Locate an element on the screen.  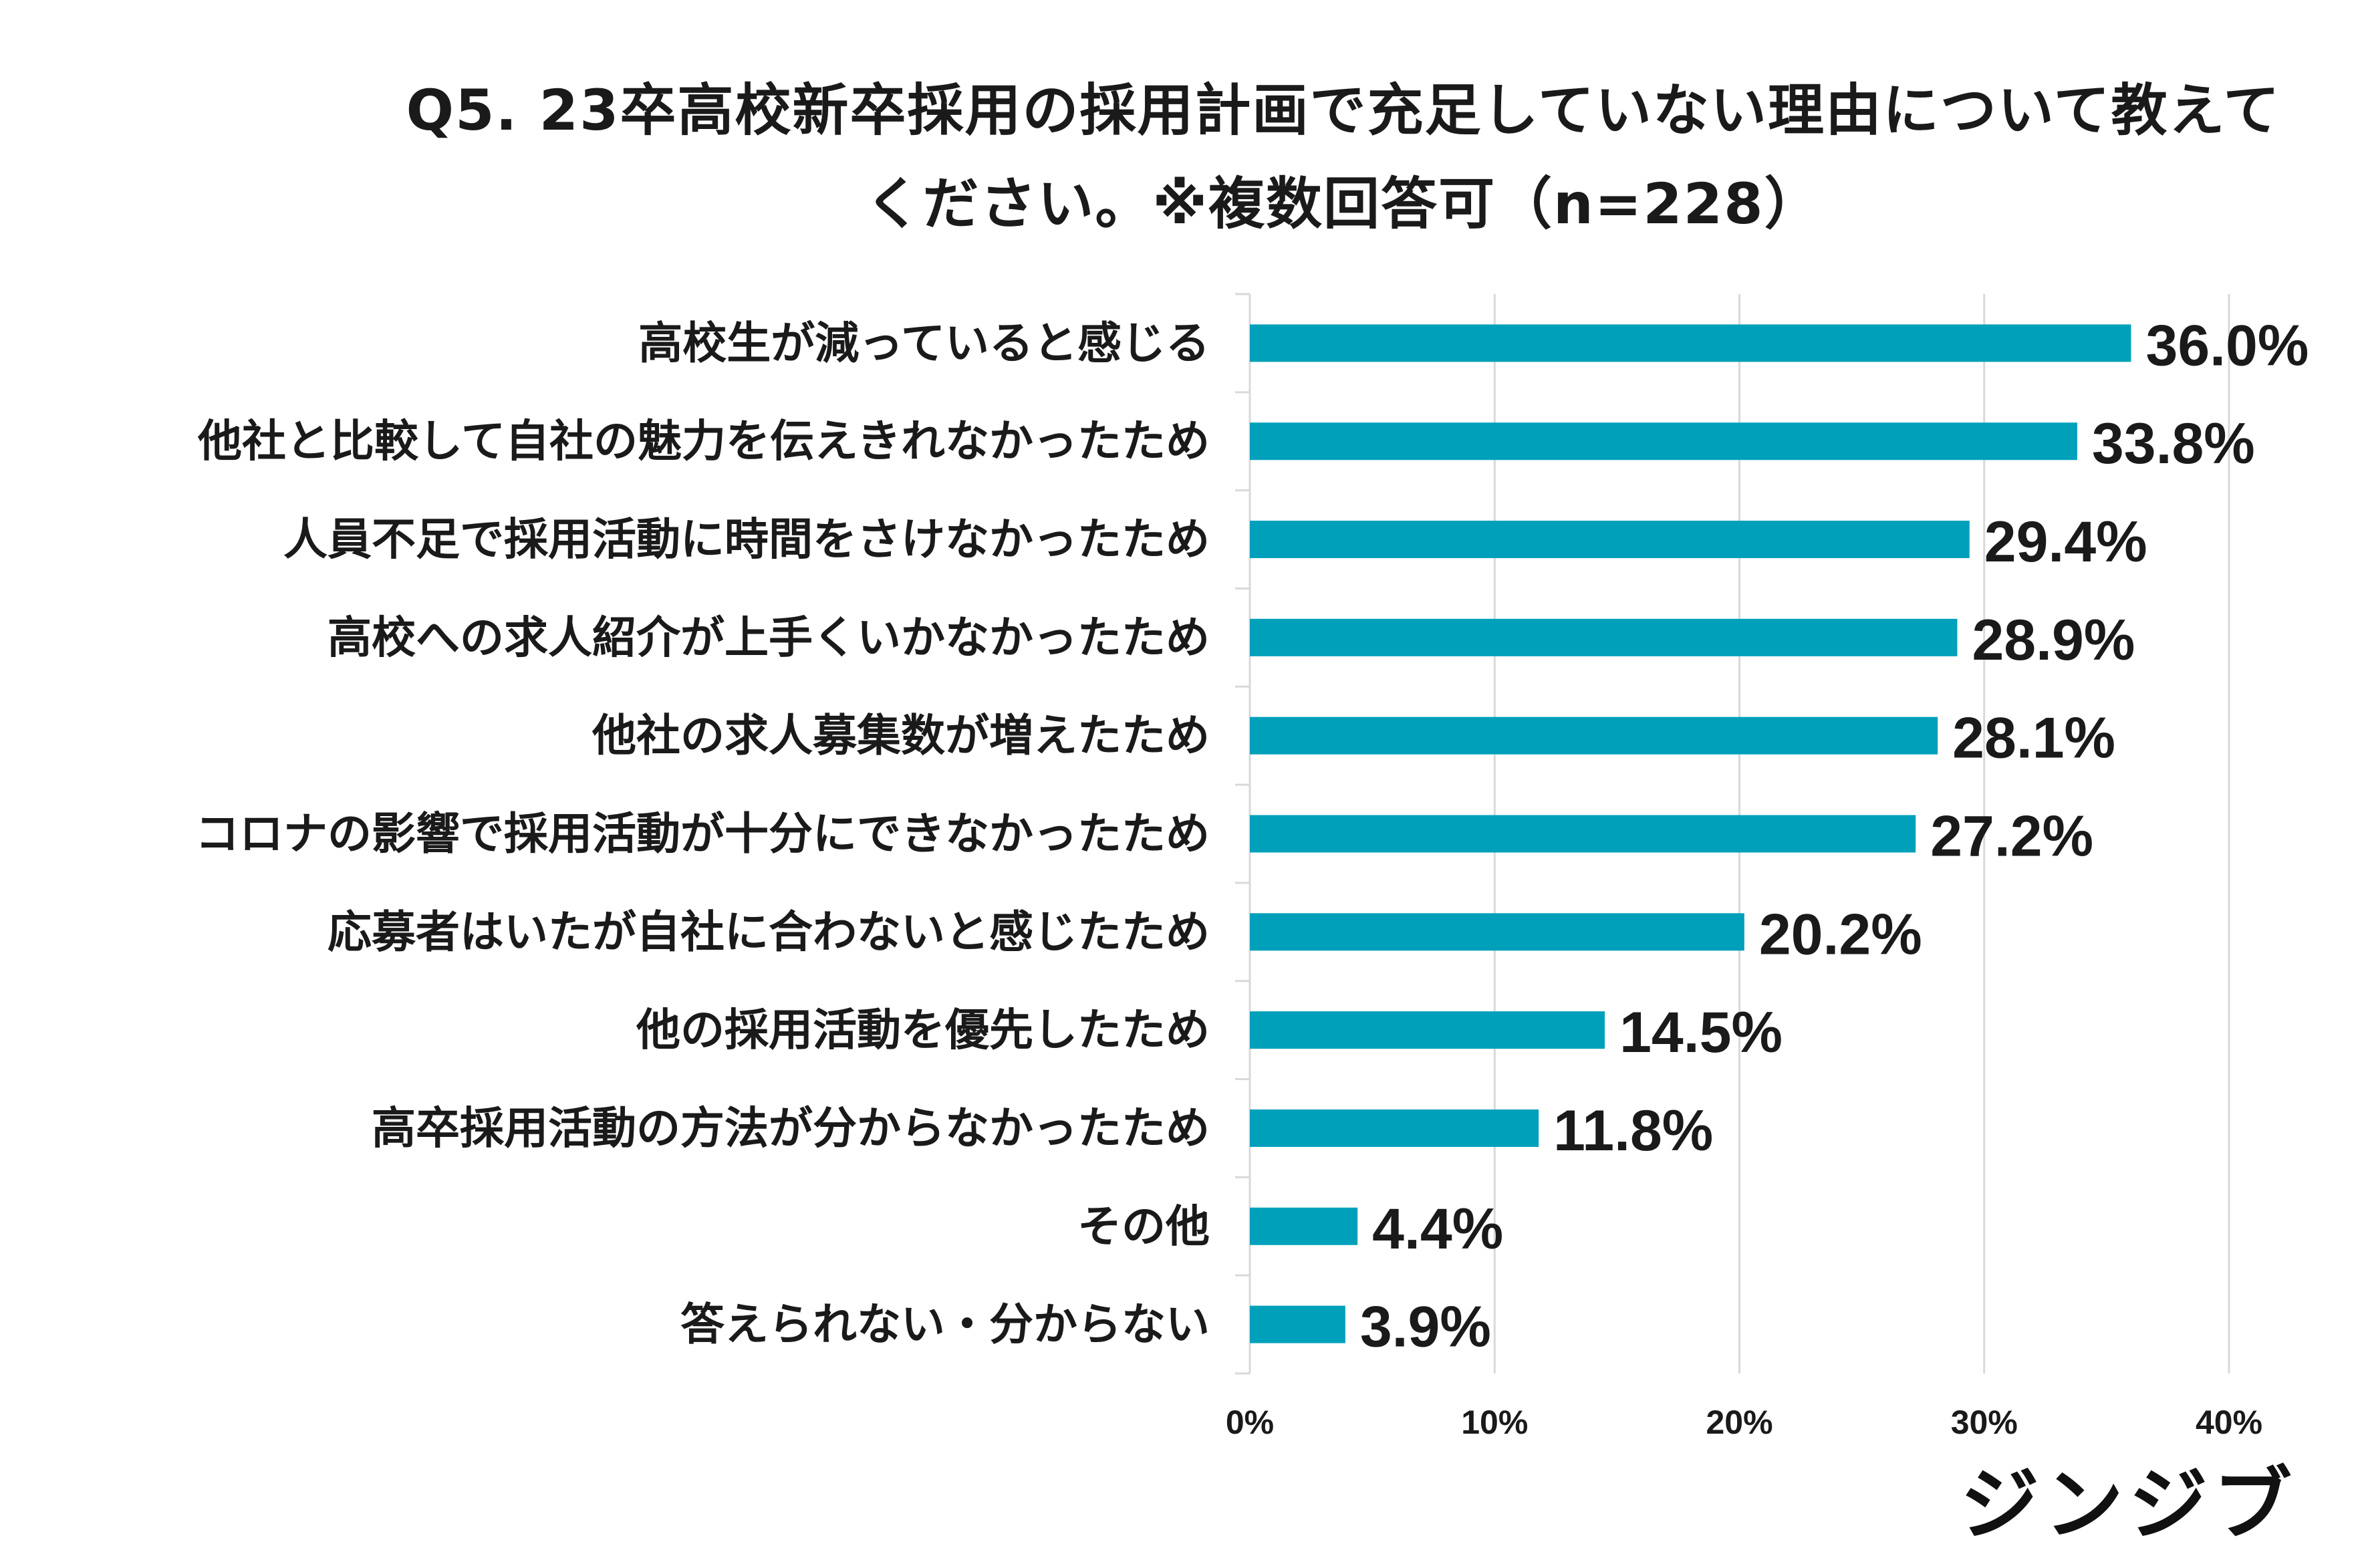
category-label: 応募者はいたが自社に合わないと感じたため is located at coordinates (768, 932).